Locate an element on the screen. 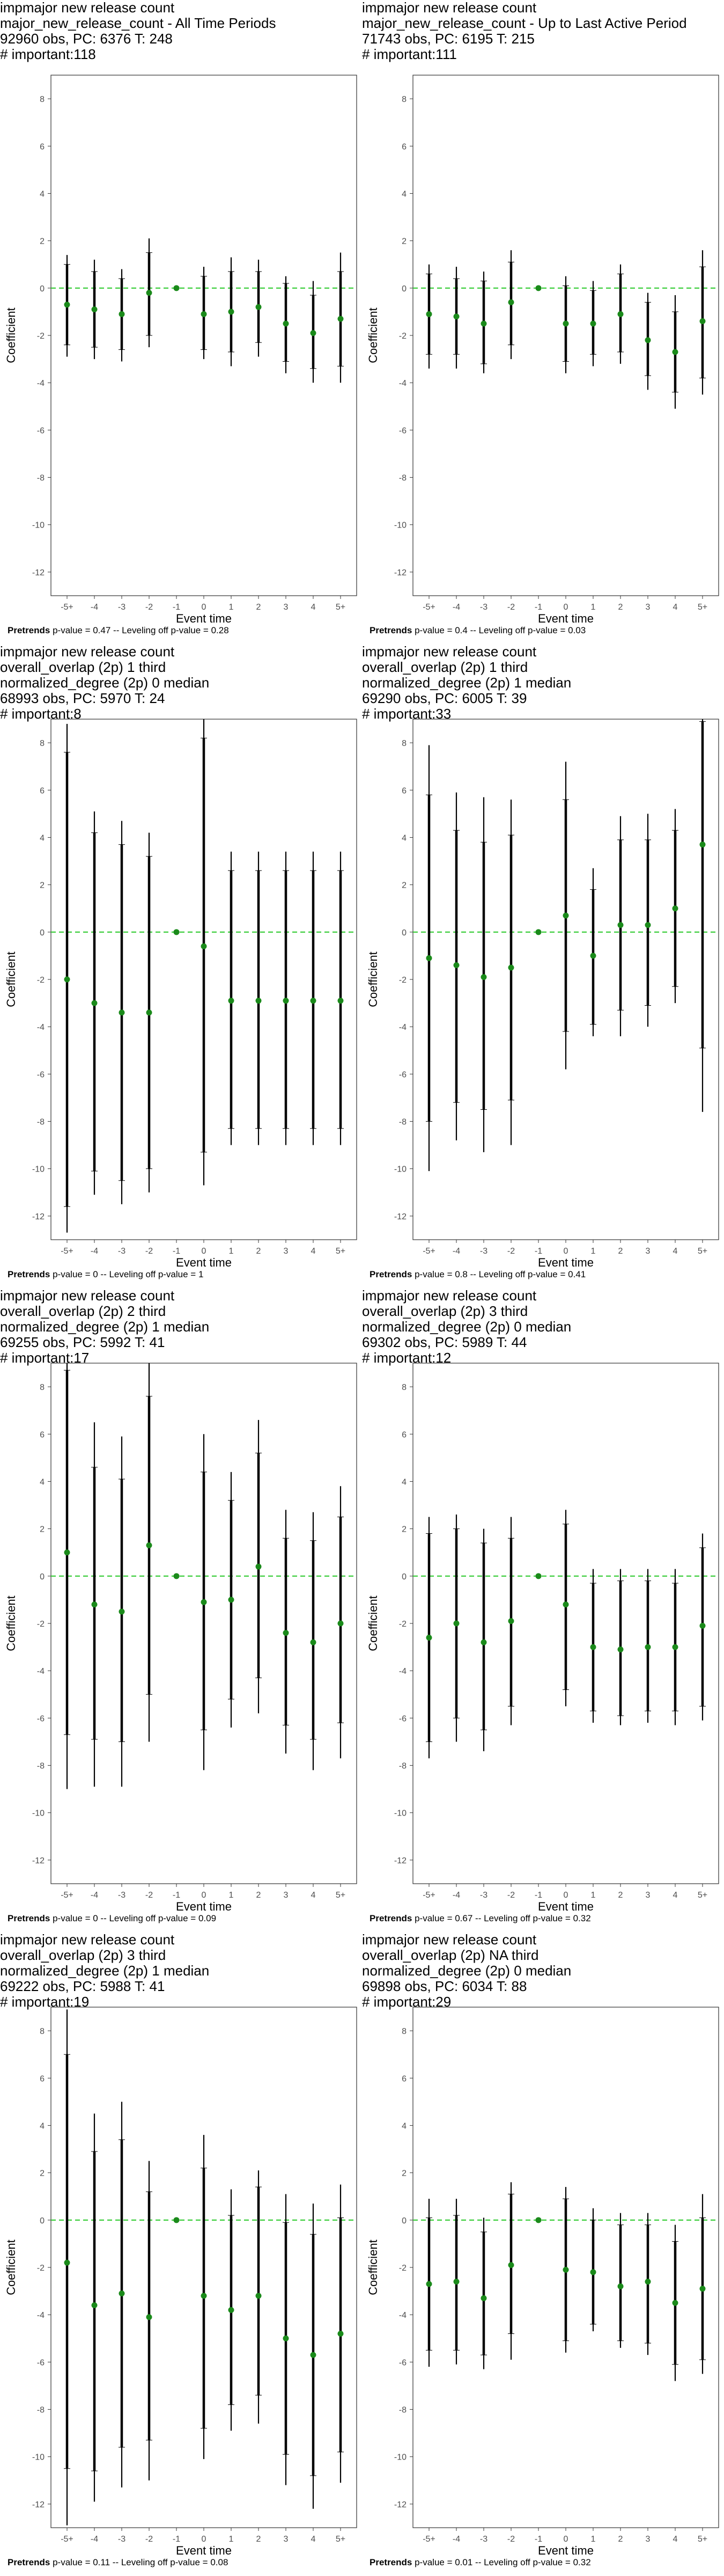  x-tick-label: -1 is located at coordinates (176, 2539).